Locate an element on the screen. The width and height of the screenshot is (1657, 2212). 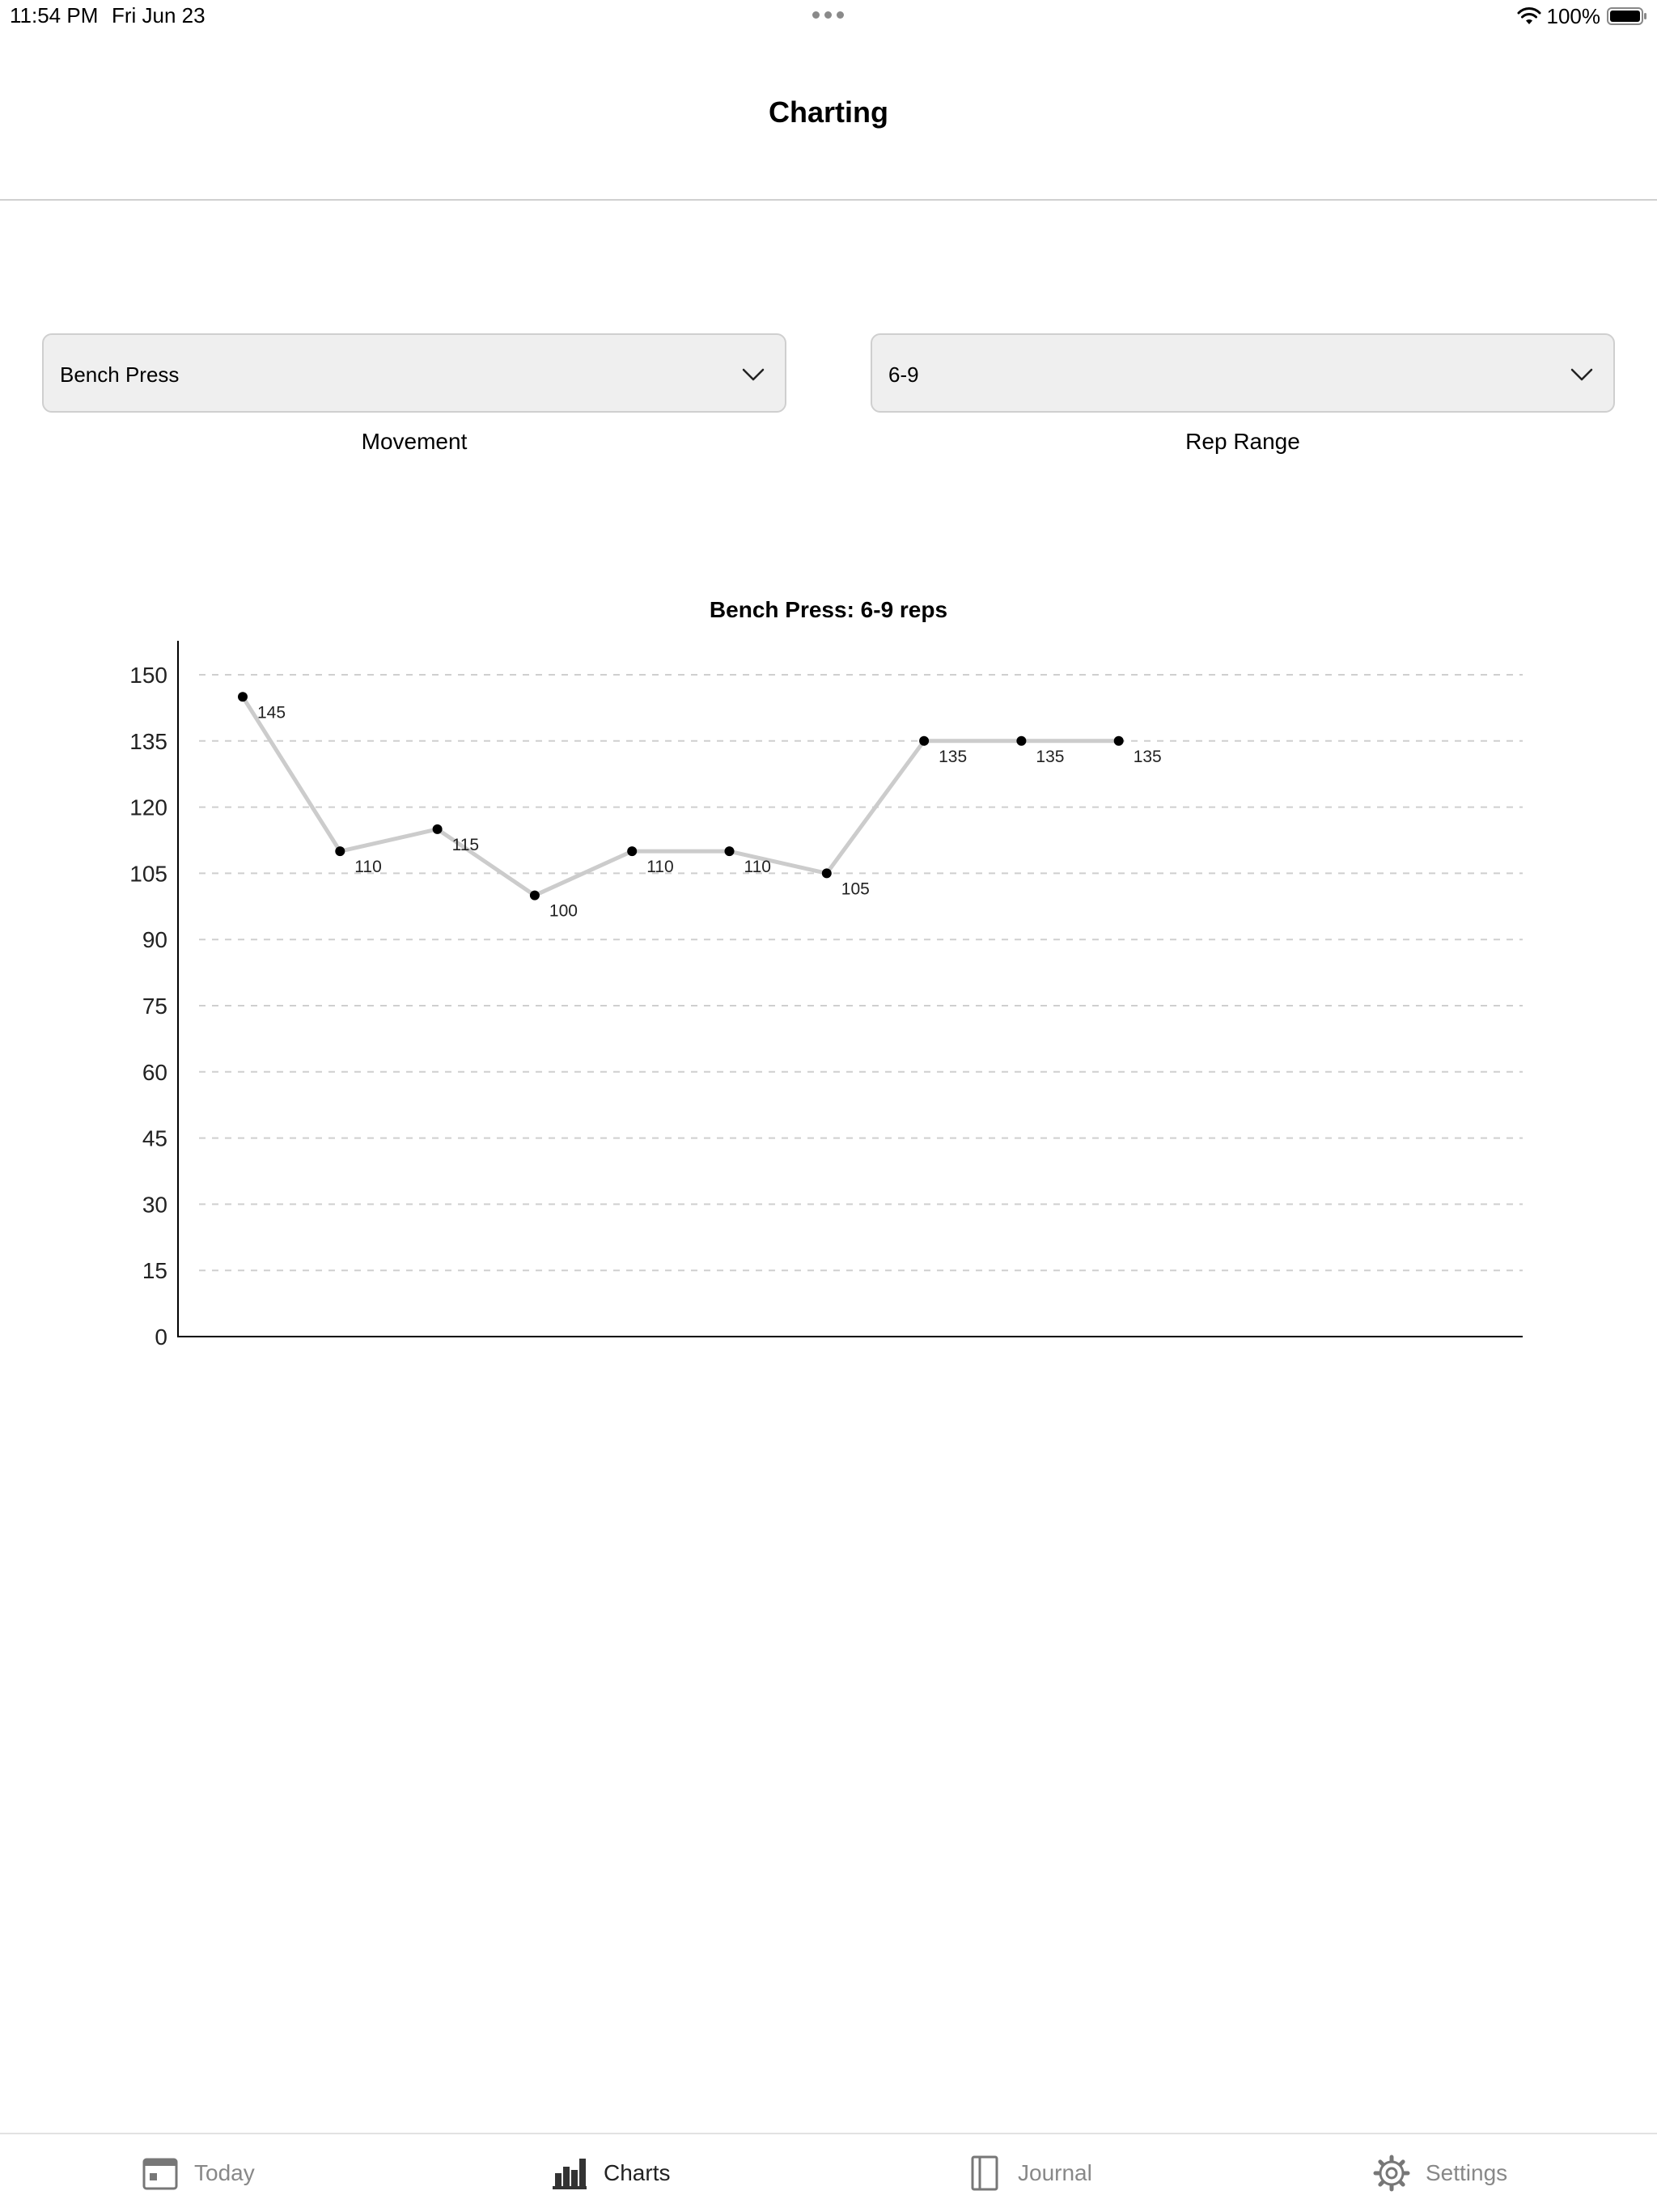
tab-today: Today is located at coordinates (198, 2173).